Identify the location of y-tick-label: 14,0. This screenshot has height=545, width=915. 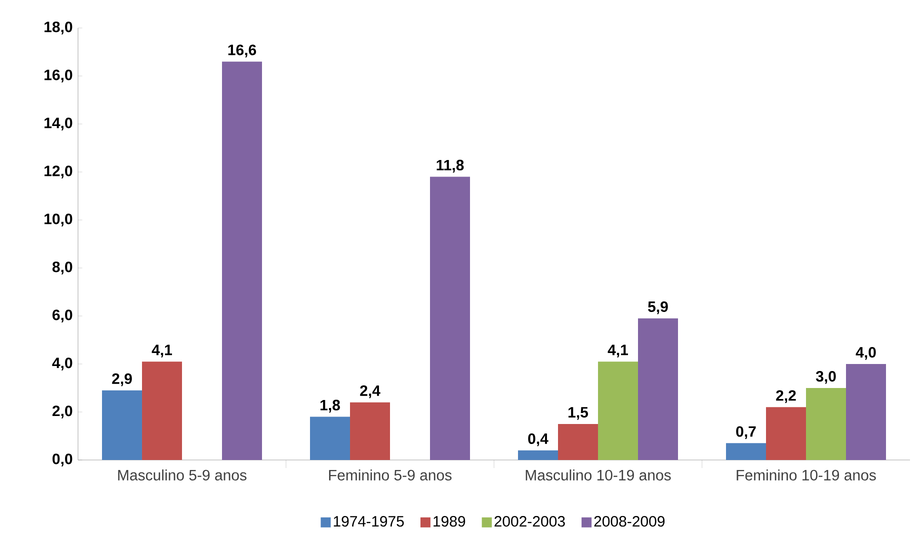
(58, 124).